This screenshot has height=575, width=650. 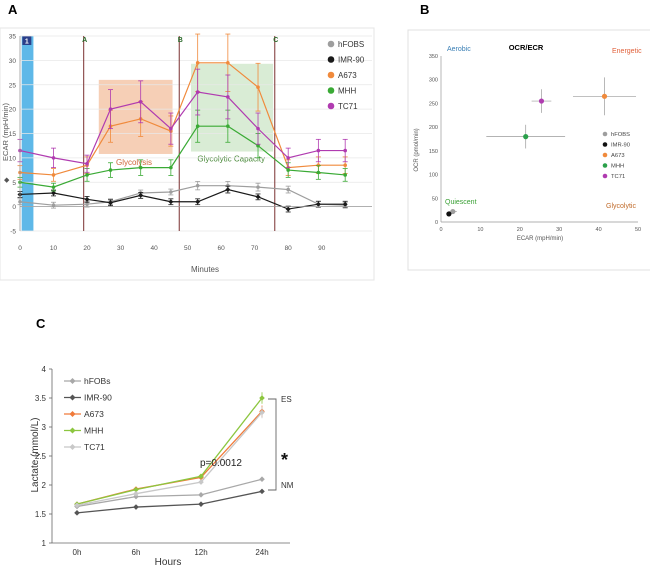 I want to click on injection-label: C, so click(x=275, y=40).